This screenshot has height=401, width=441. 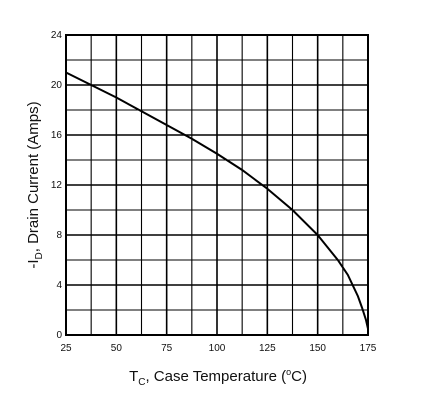 I want to click on x-tick-label: 175, so click(x=368, y=348).